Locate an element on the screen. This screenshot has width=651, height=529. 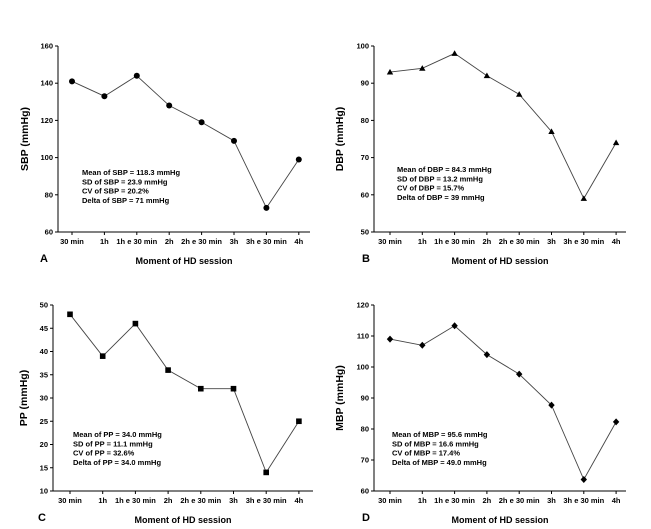
stats-annotation: Delta of PP = 34.0 mmHg is located at coordinates (117, 462).